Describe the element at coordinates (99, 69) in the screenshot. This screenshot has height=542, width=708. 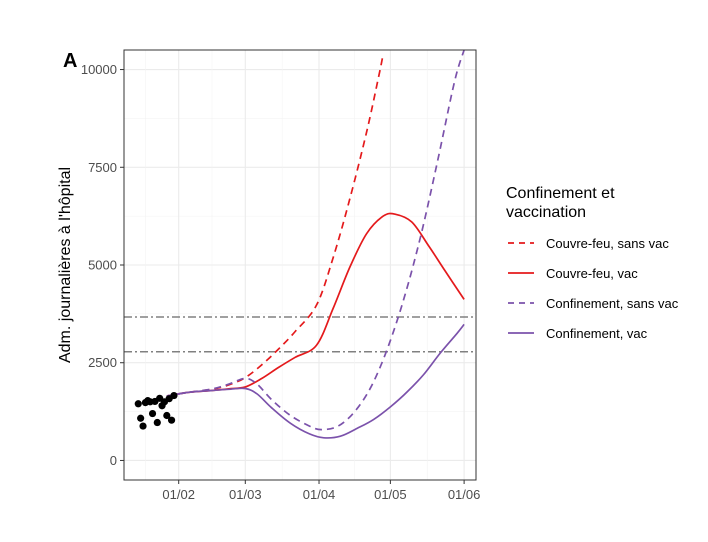
I see `y-tick-label: 10000` at that location.